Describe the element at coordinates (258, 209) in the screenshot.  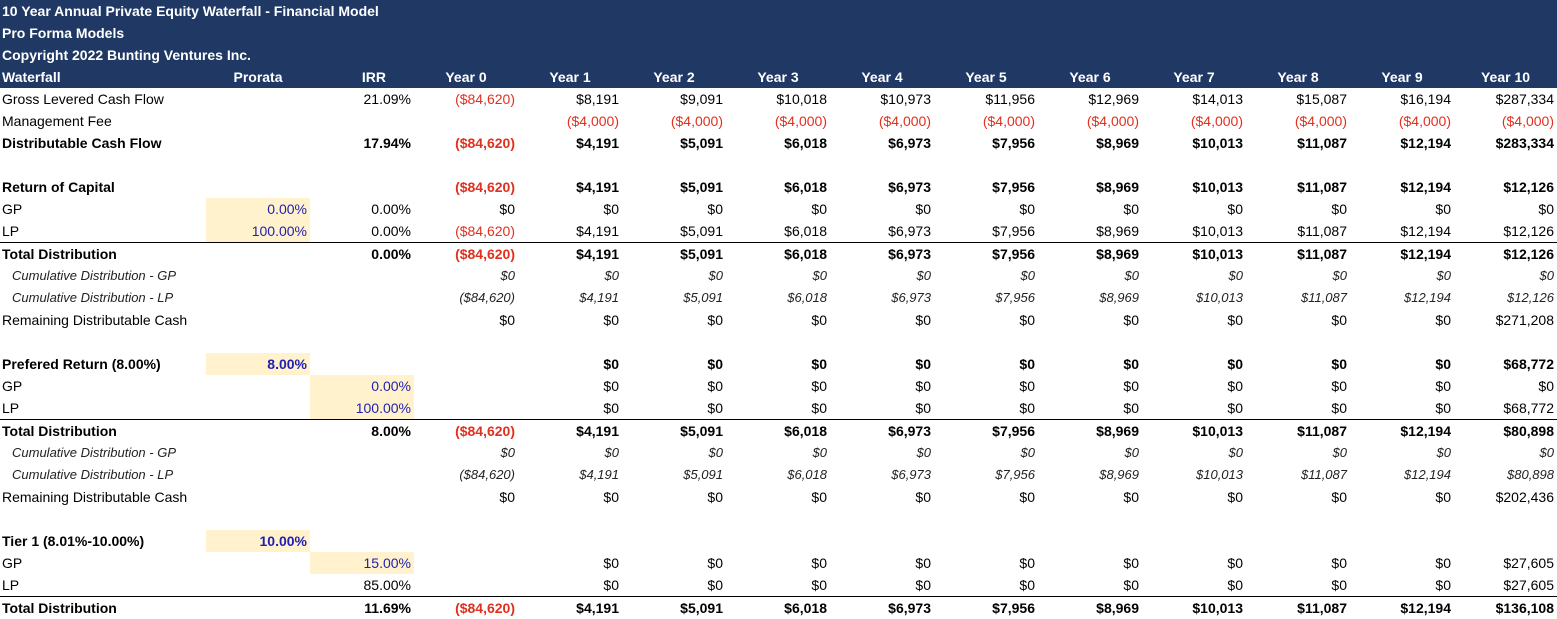
I see `prorata-cell: 0.00%` at that location.